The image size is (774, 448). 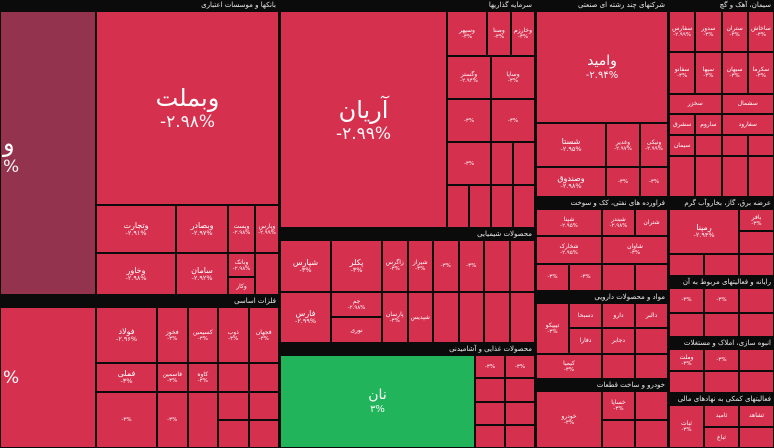 What do you see at coordinates (651, 316) in the screenshot?
I see `tile-dalbar: دالبر` at bounding box center [651, 316].